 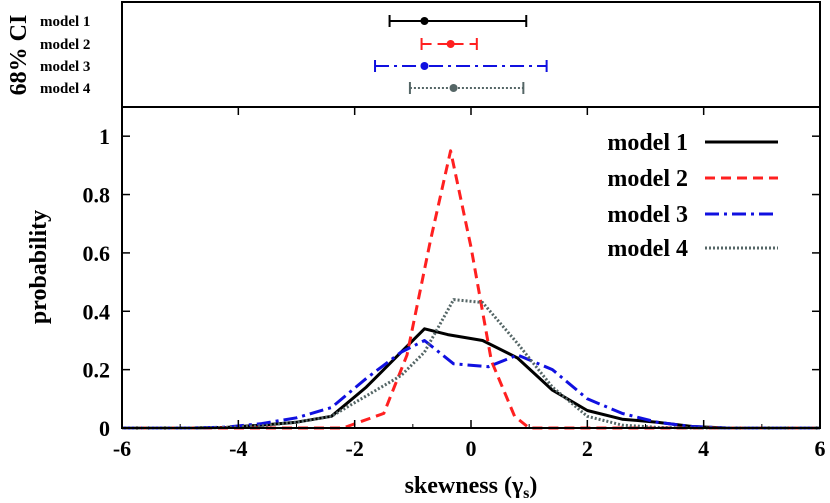 I want to click on y-tick-label: 1, so click(x=104, y=136).